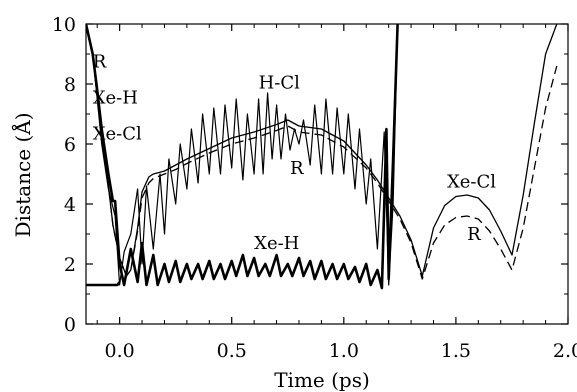 The width and height of the screenshot is (577, 392). What do you see at coordinates (322, 380) in the screenshot?
I see `x-axis-title: Time (ps)` at bounding box center [322, 380].